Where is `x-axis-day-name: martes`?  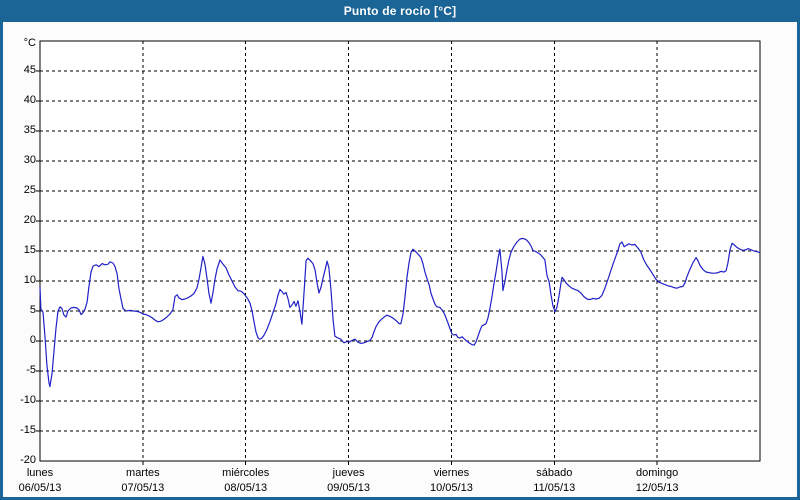 x-axis-day-name: martes is located at coordinates (143, 473).